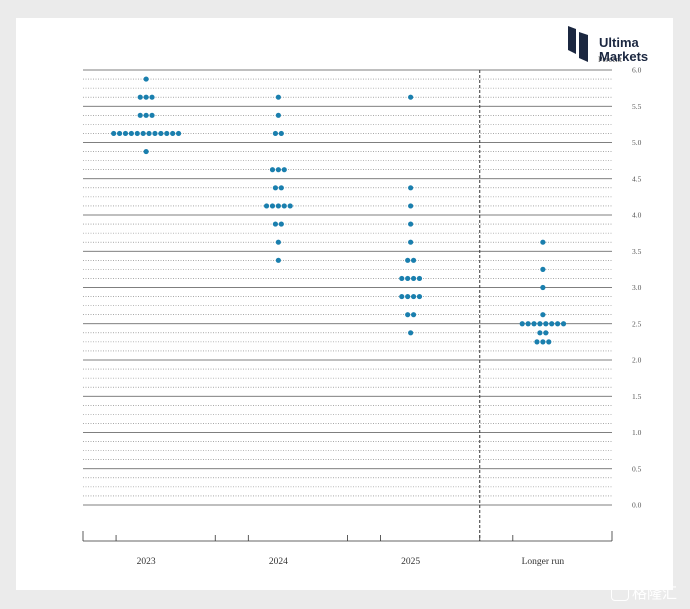 Image resolution: width=690 pixels, height=609 pixels. Describe the element at coordinates (637, 505) in the screenshot. I see `y-tick-label: 0.0` at that location.